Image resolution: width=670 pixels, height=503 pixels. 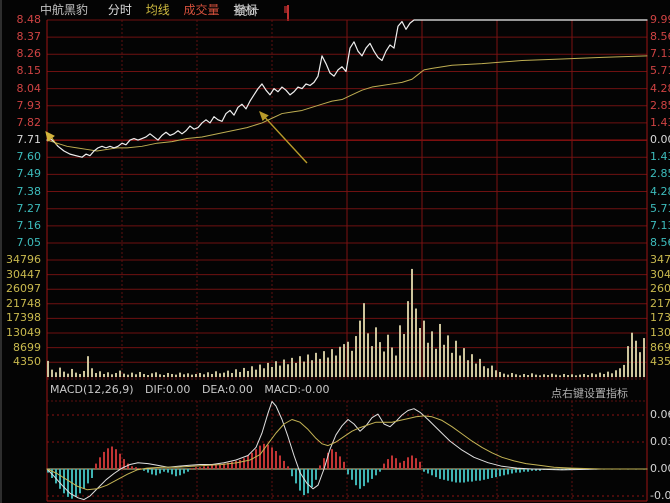 What do you see at coordinates (660, 208) in the screenshot?
I see `percent-axis-label: 5.71%` at bounding box center [660, 208].